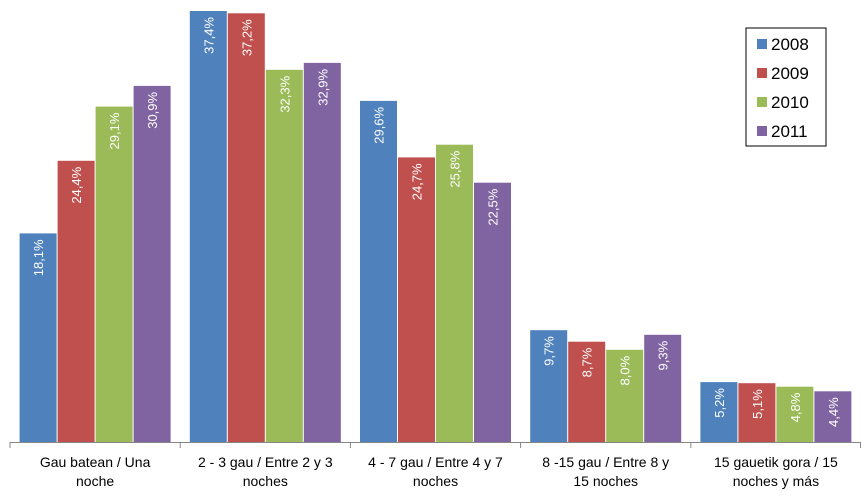  I want to click on data-label-2010-cat-4: 8,0%, so click(625, 370).